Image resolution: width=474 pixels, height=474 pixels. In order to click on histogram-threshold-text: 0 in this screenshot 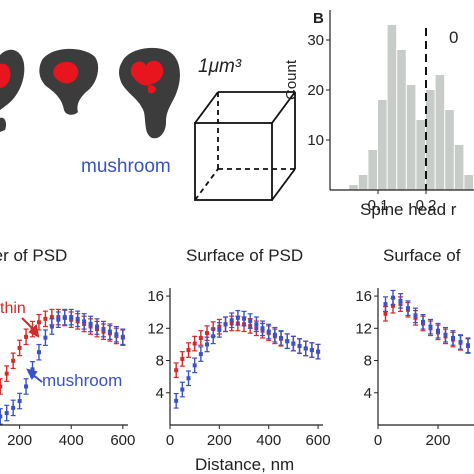, I will do `click(454, 37)`.